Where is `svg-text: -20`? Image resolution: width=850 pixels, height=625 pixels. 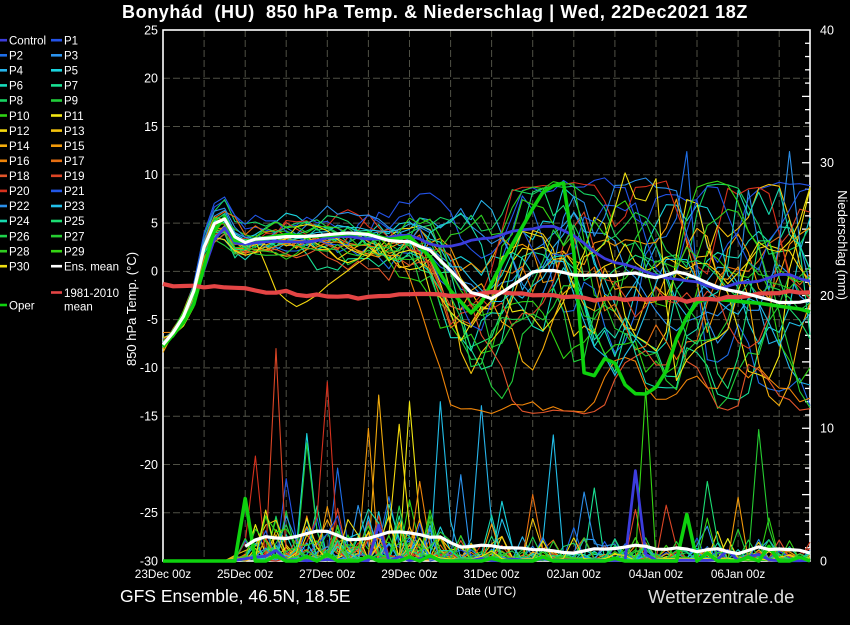 svg-text: -20 is located at coordinates (149, 465).